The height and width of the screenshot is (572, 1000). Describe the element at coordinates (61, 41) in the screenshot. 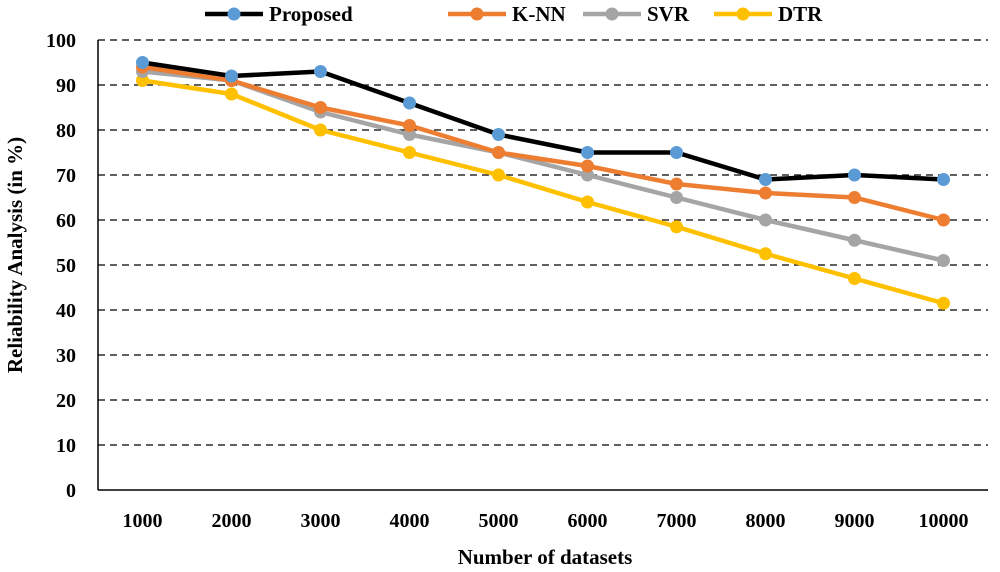

I see `y-tick-label-100: 100` at that location.